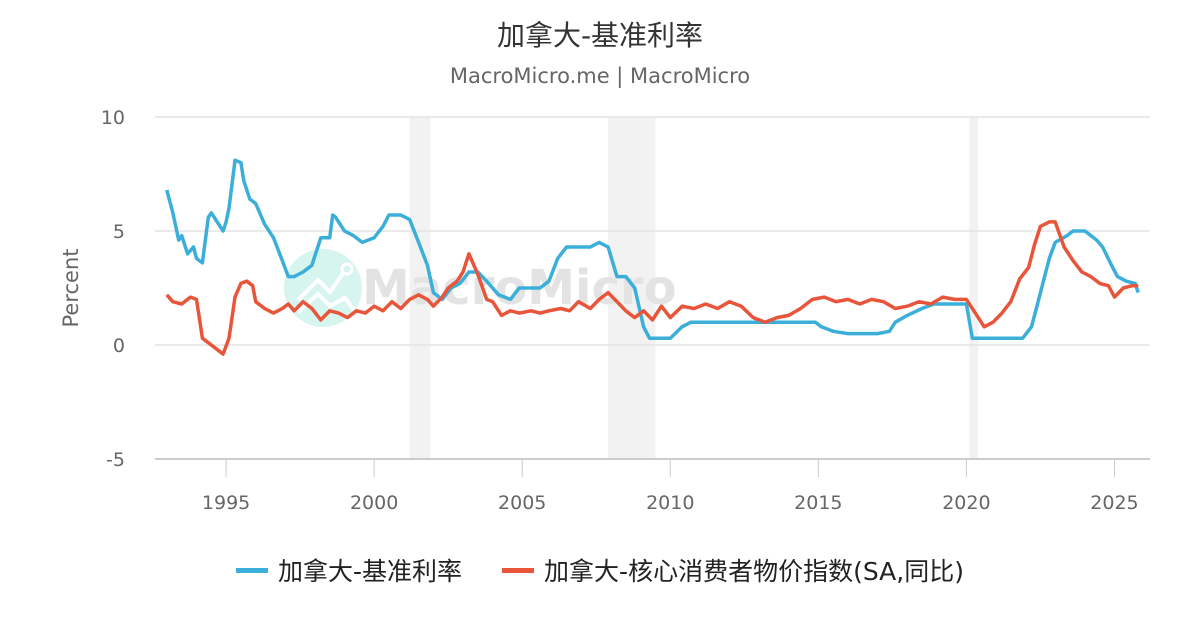  What do you see at coordinates (321, 286) in the screenshot?
I see `watermark-logo-icon` at bounding box center [321, 286].